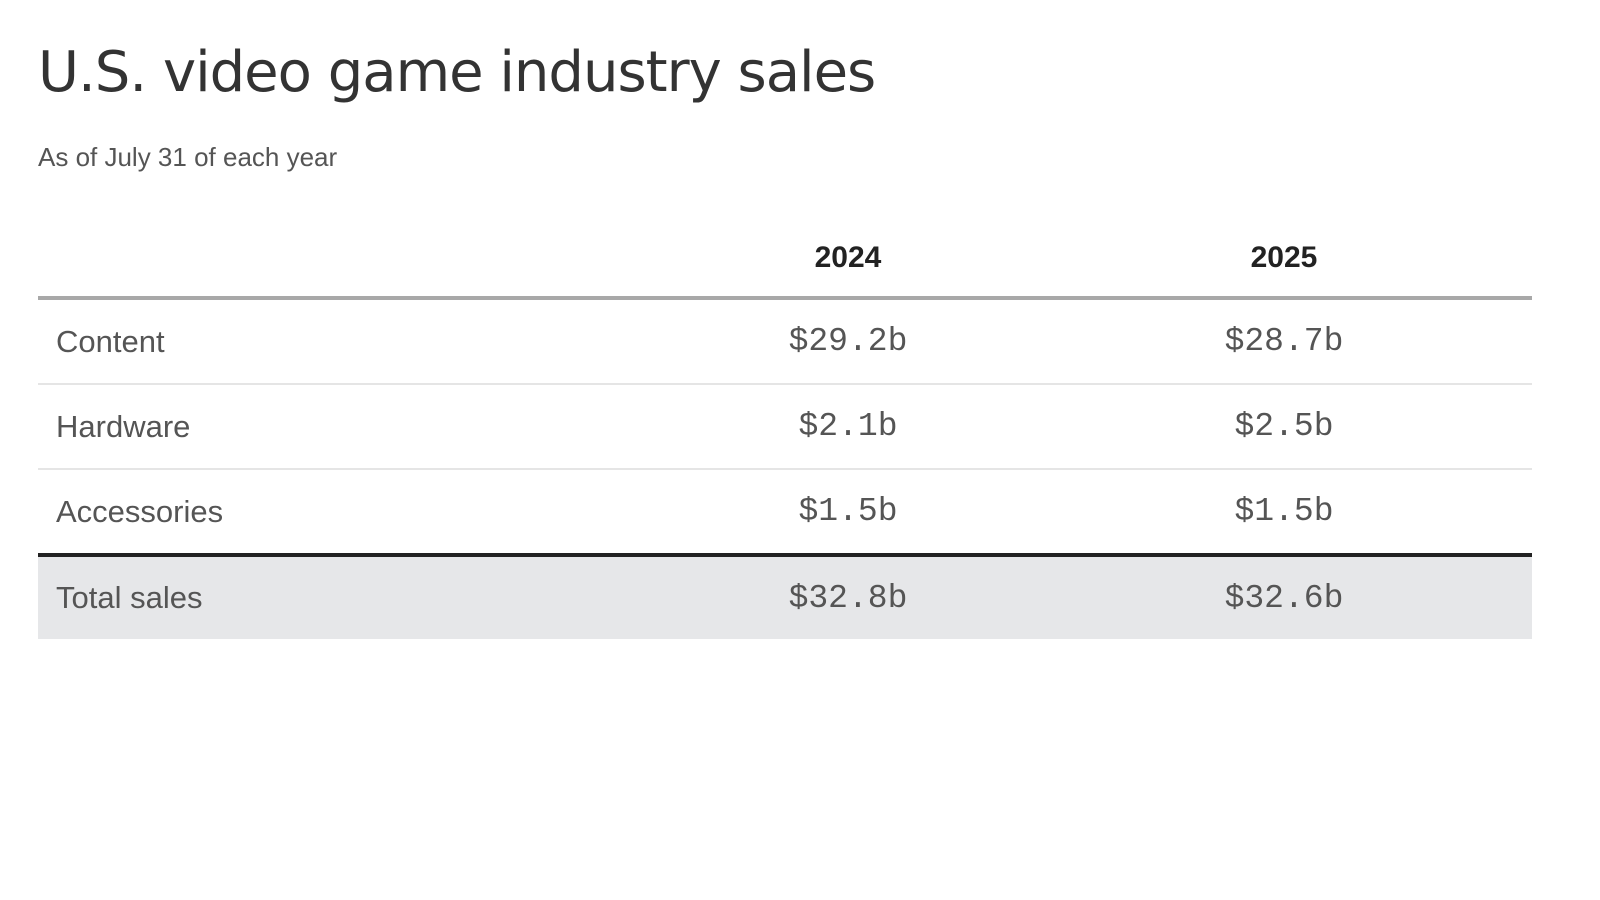  Describe the element at coordinates (848, 341) in the screenshot. I see `cell-content-2024: $29.2b` at that location.